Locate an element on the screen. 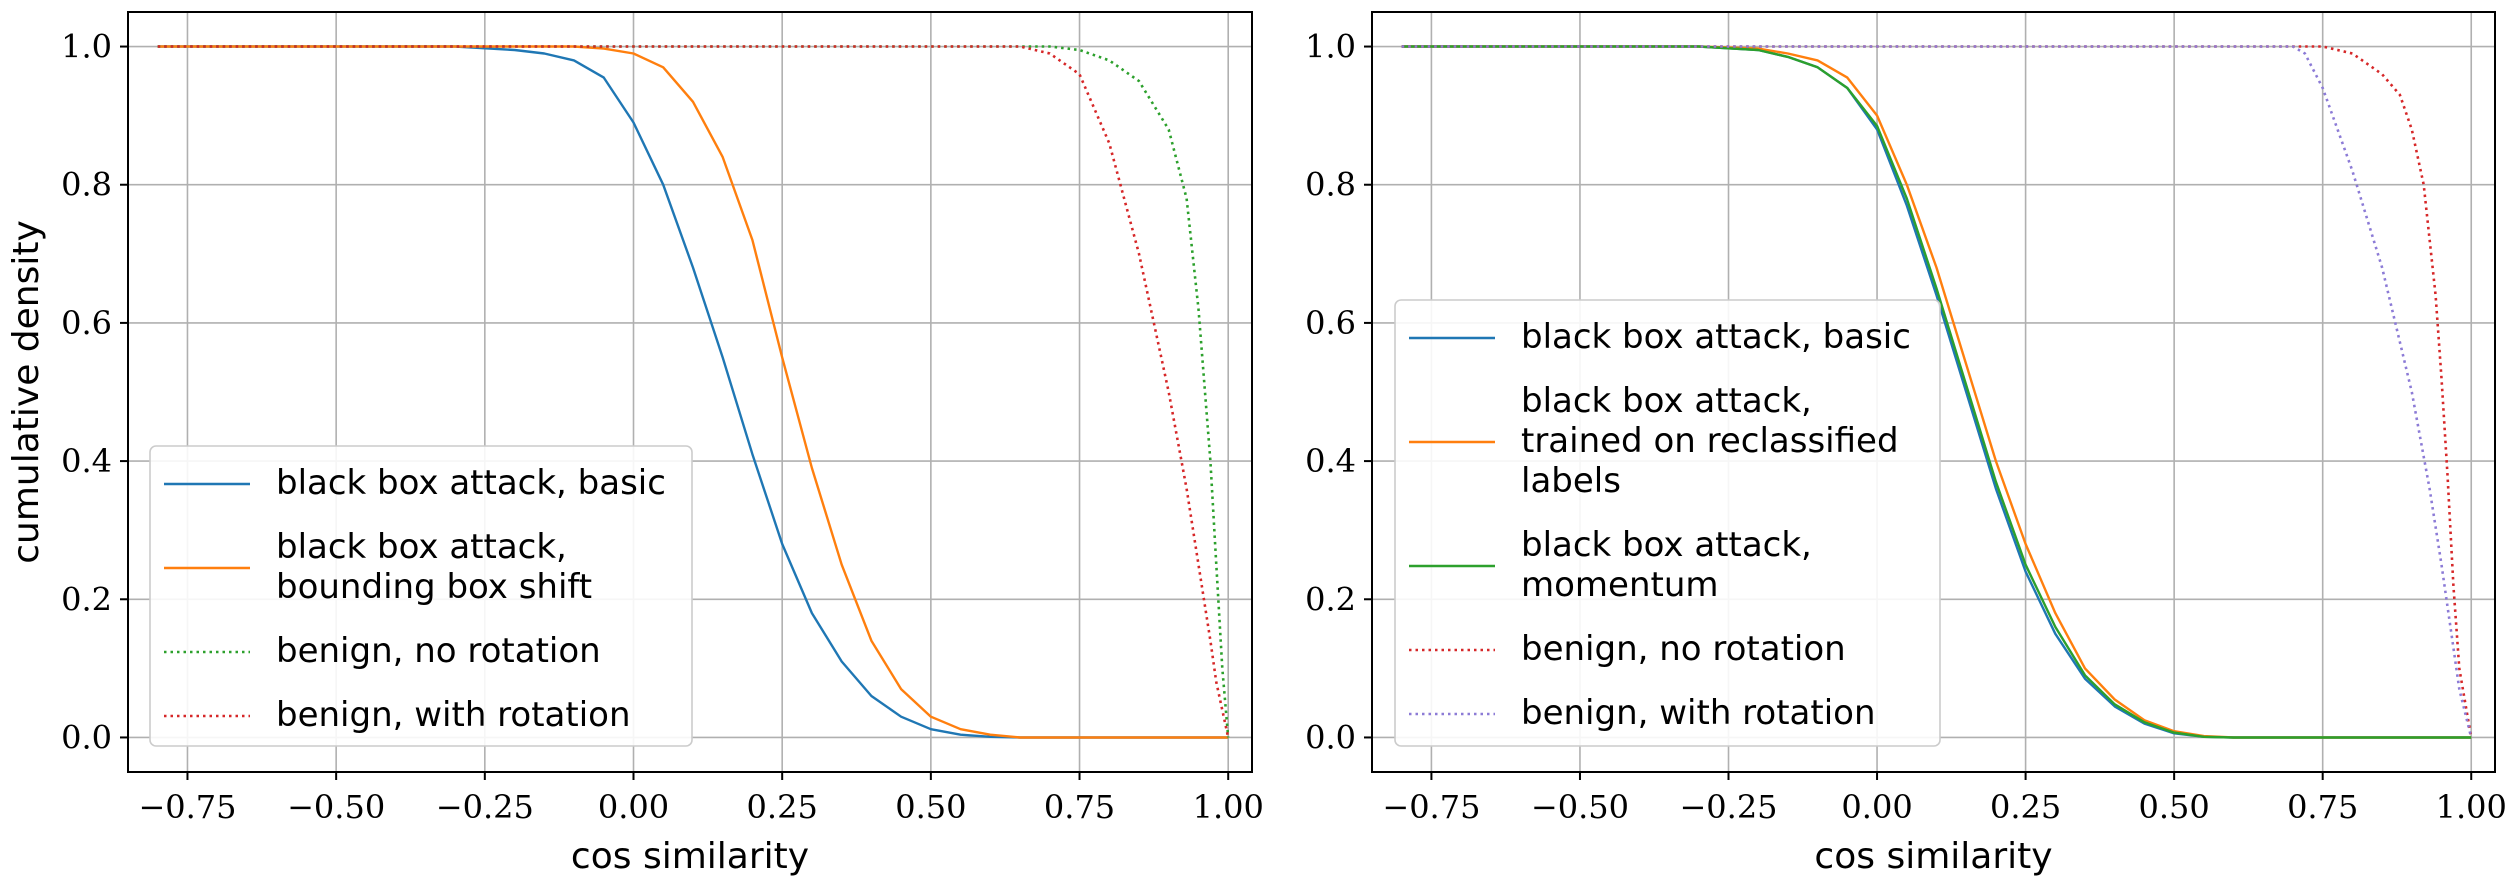 The image size is (2508, 884). y-axis-title: cumulative density is located at coordinates (26, 392).